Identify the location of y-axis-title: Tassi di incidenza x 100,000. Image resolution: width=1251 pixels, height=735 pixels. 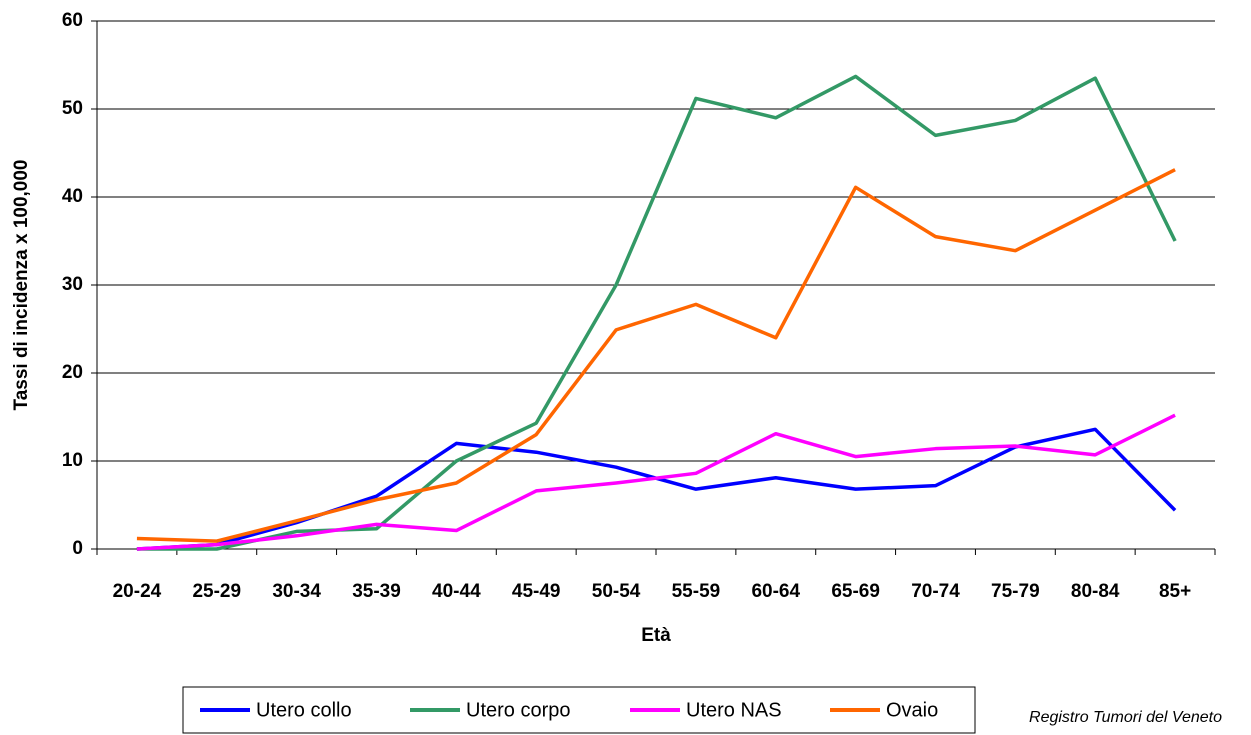
(21, 285).